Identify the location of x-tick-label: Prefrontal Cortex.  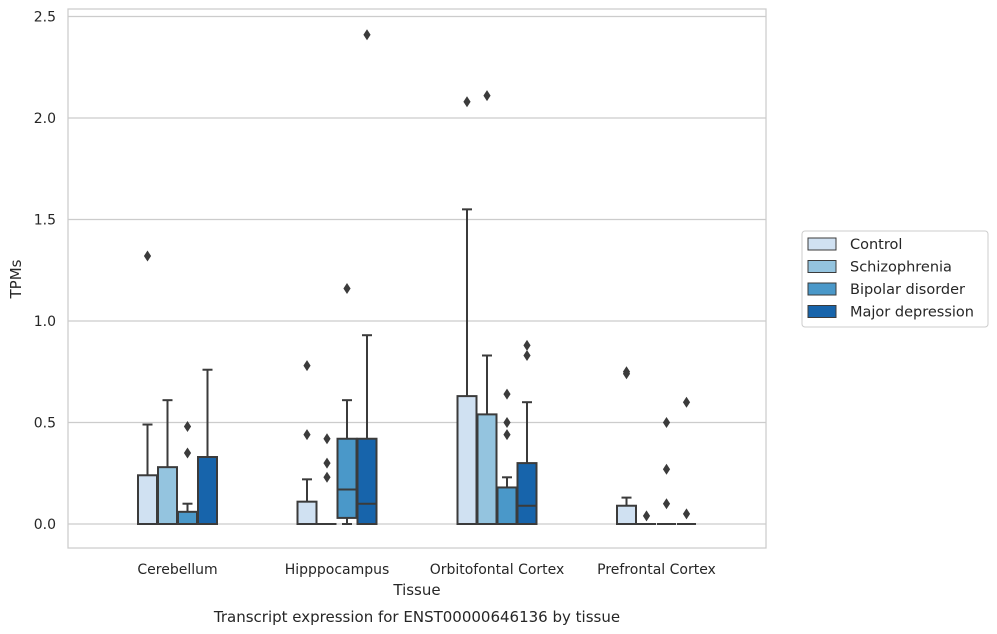
(656, 570).